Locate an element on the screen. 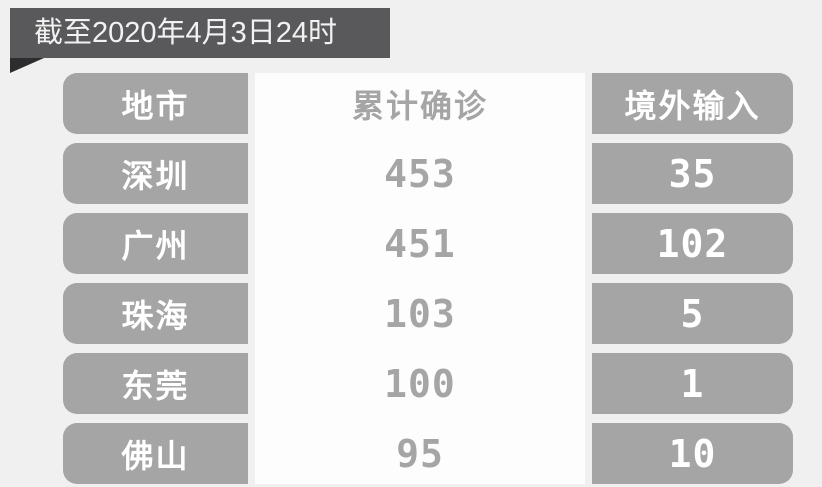  imported-cell: 102 is located at coordinates (692, 243).